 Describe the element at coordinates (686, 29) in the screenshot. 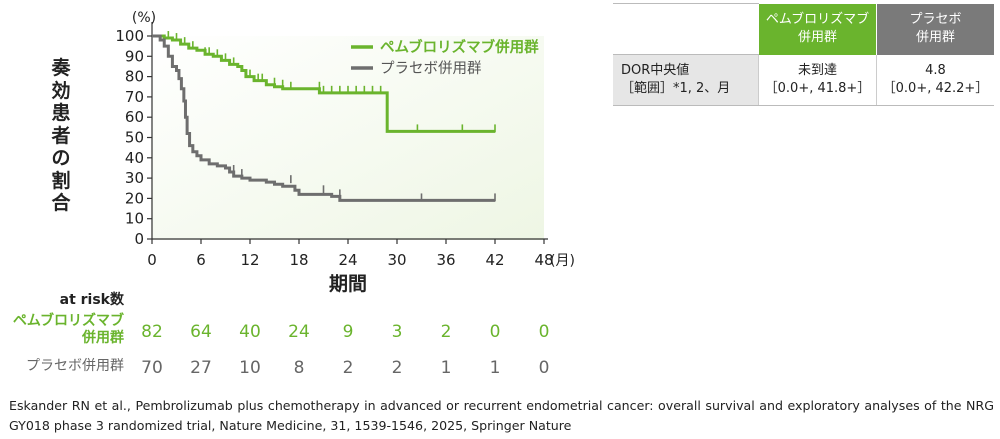

I see `dor-table-corner` at that location.